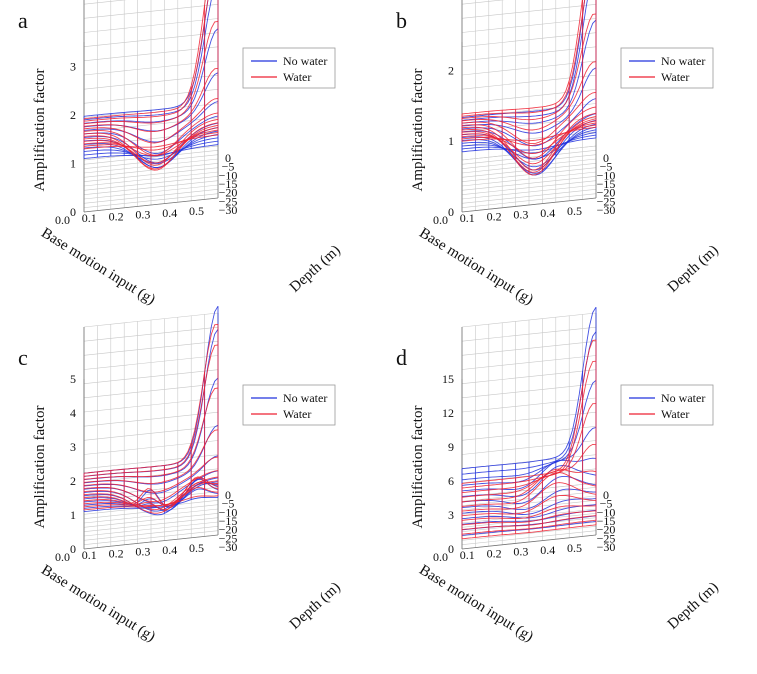 The width and height of the screenshot is (757, 674). Describe the element at coordinates (451, 447) in the screenshot. I see `z-tick-label: 9` at that location.